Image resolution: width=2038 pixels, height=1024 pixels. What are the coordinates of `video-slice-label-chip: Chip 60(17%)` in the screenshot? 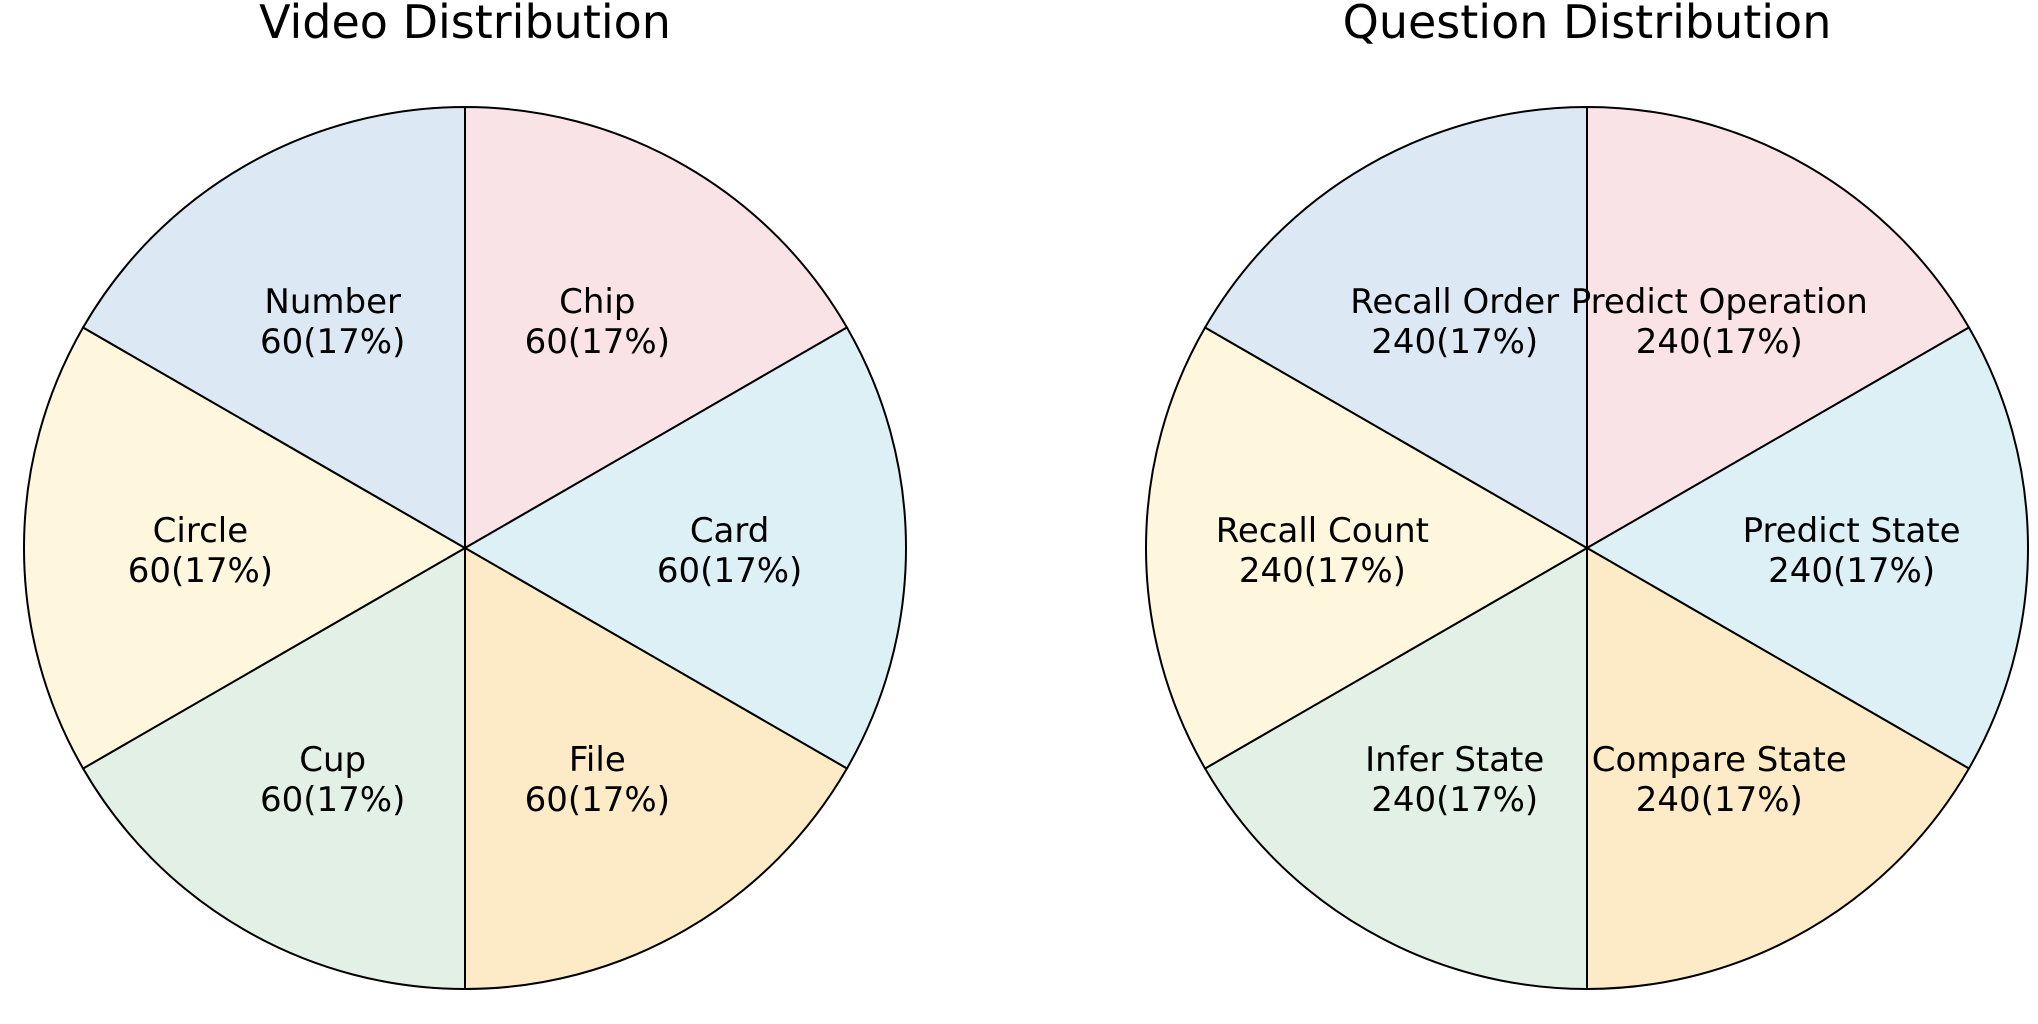 It's located at (597, 322).